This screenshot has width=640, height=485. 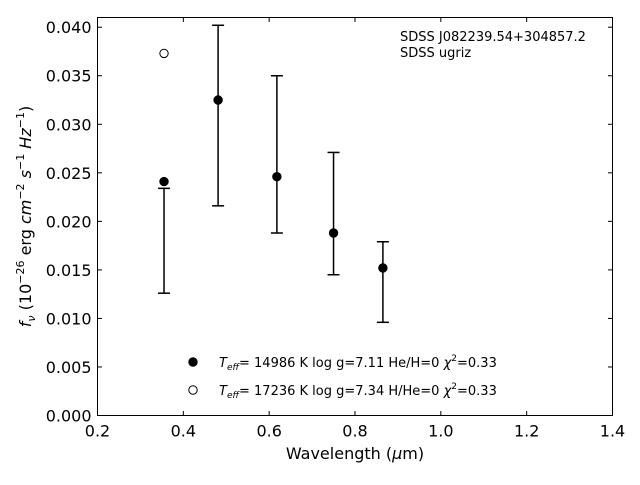 I want to click on y-tick-label: 0.015, so click(x=69, y=270).